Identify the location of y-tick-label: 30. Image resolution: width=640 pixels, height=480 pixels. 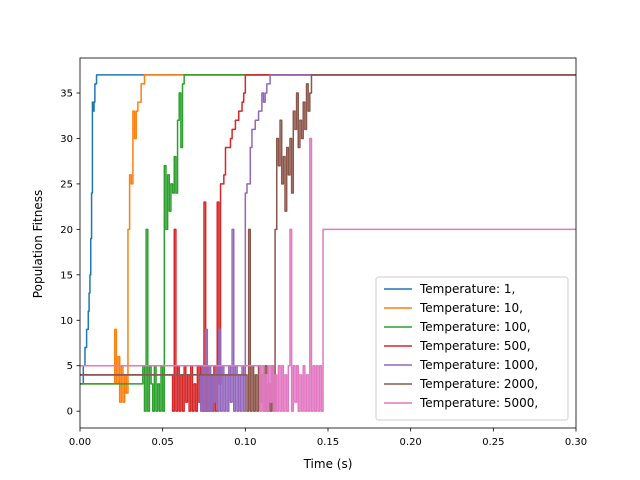
(66, 139).